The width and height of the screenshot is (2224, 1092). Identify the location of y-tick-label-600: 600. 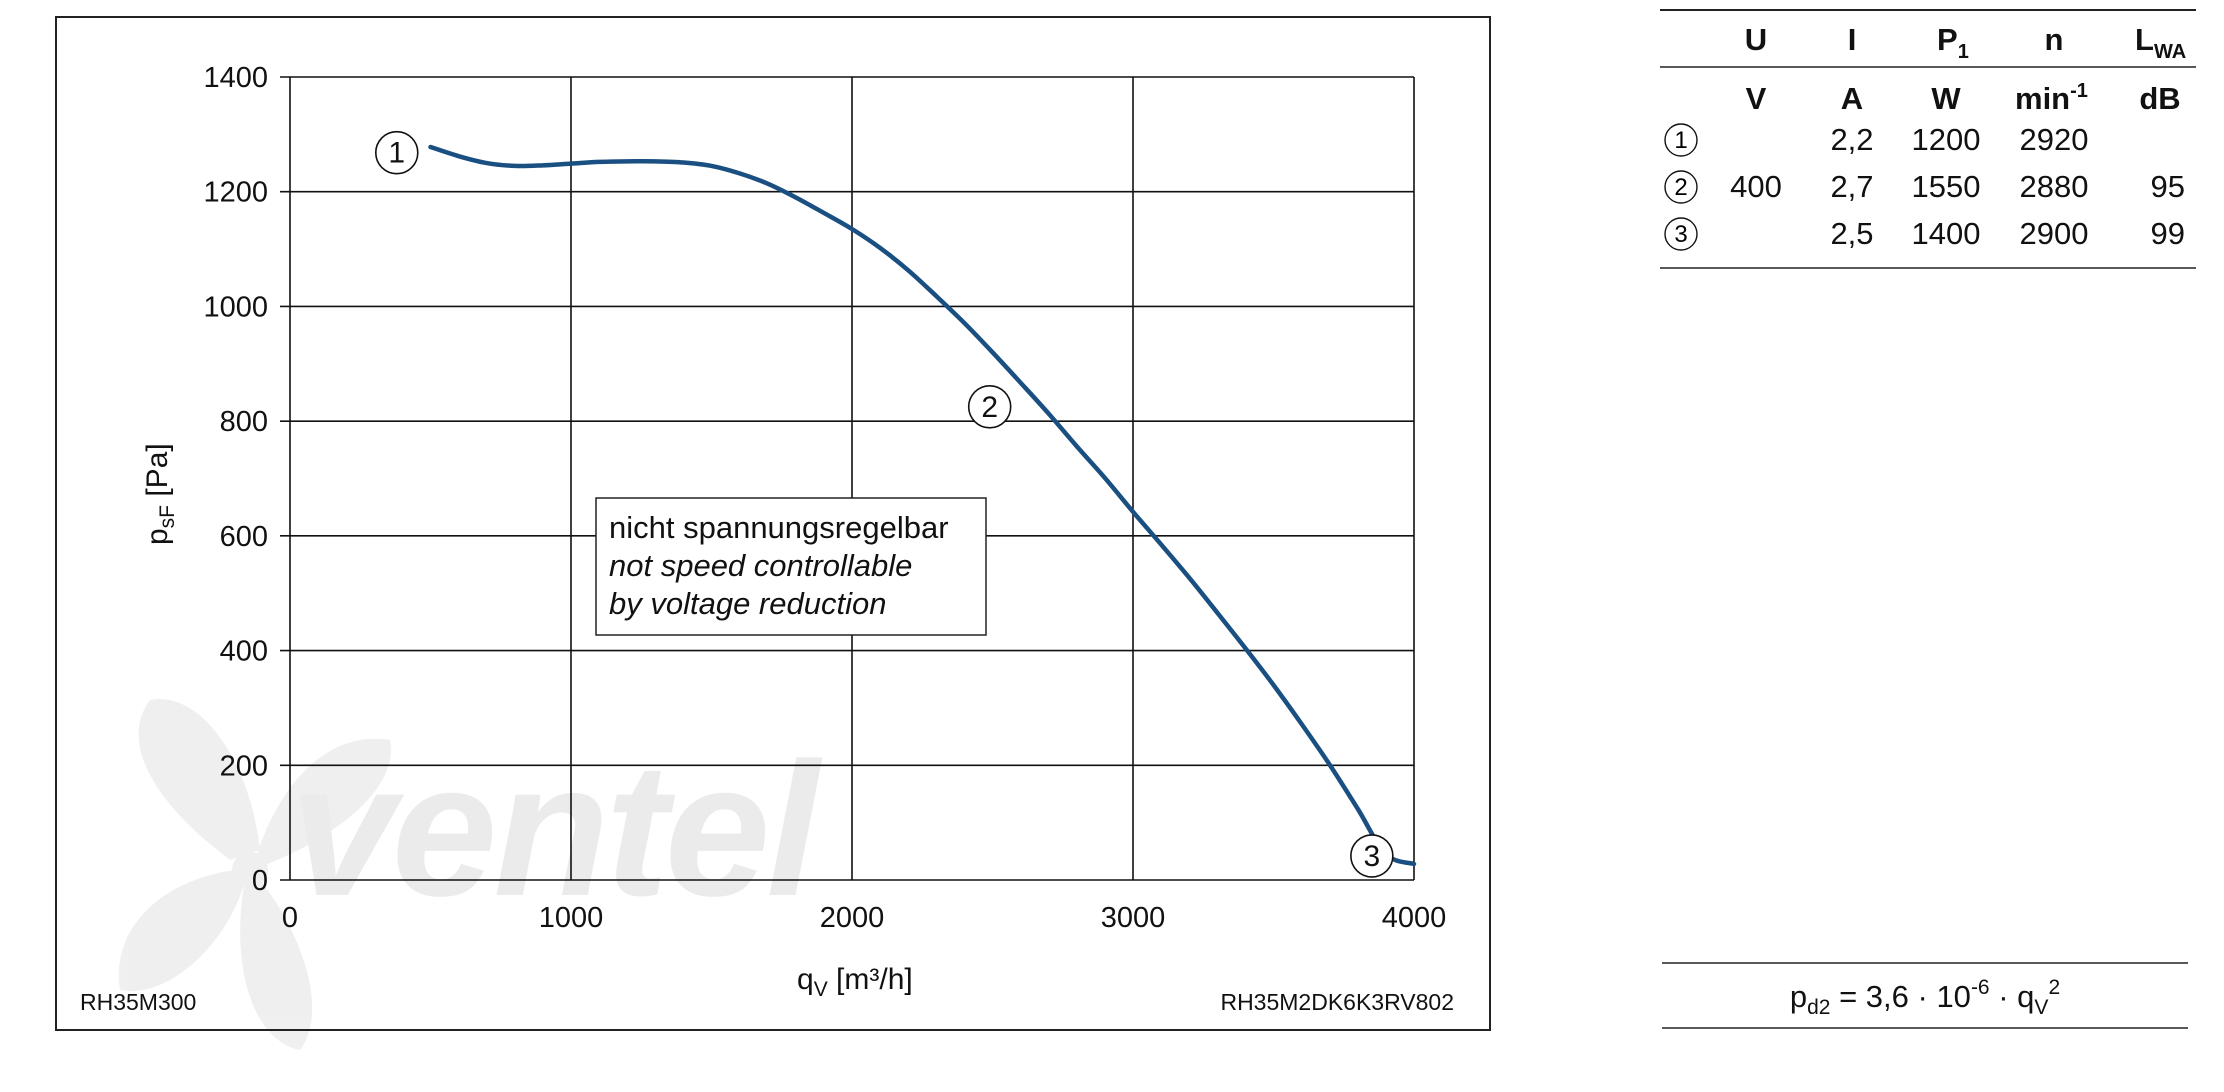
(244, 537).